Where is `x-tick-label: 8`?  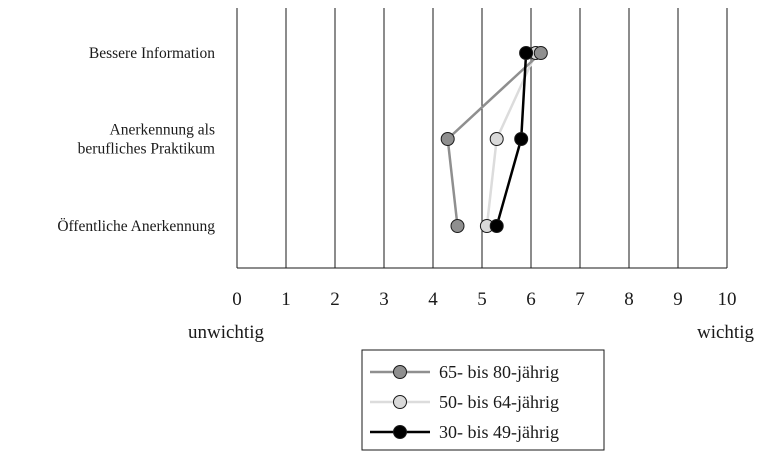
x-tick-label: 8 is located at coordinates (629, 299).